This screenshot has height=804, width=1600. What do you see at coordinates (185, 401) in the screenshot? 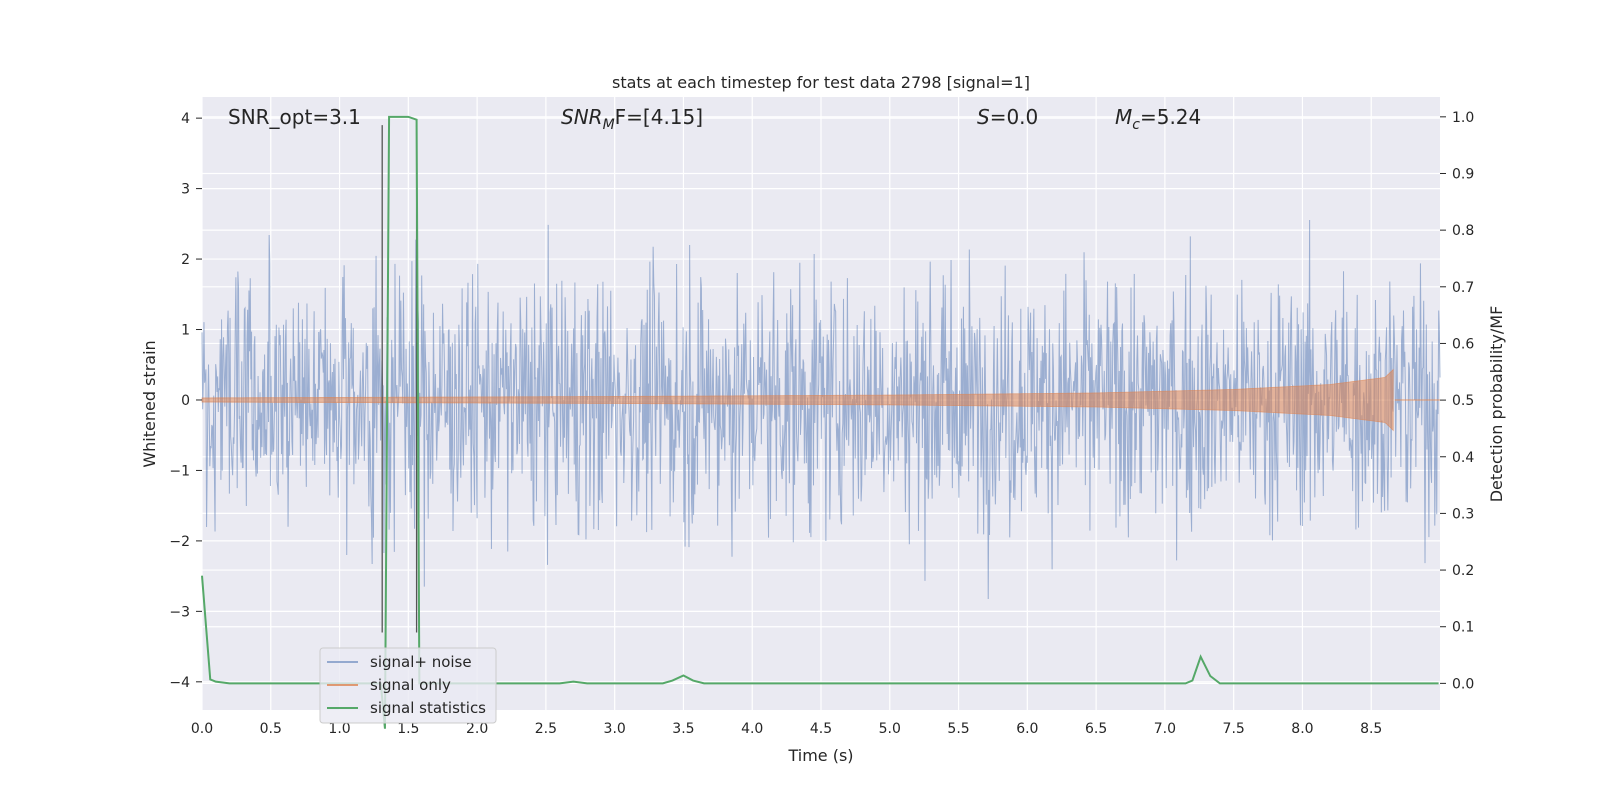
I see `y-tick-label: 0` at bounding box center [185, 401].